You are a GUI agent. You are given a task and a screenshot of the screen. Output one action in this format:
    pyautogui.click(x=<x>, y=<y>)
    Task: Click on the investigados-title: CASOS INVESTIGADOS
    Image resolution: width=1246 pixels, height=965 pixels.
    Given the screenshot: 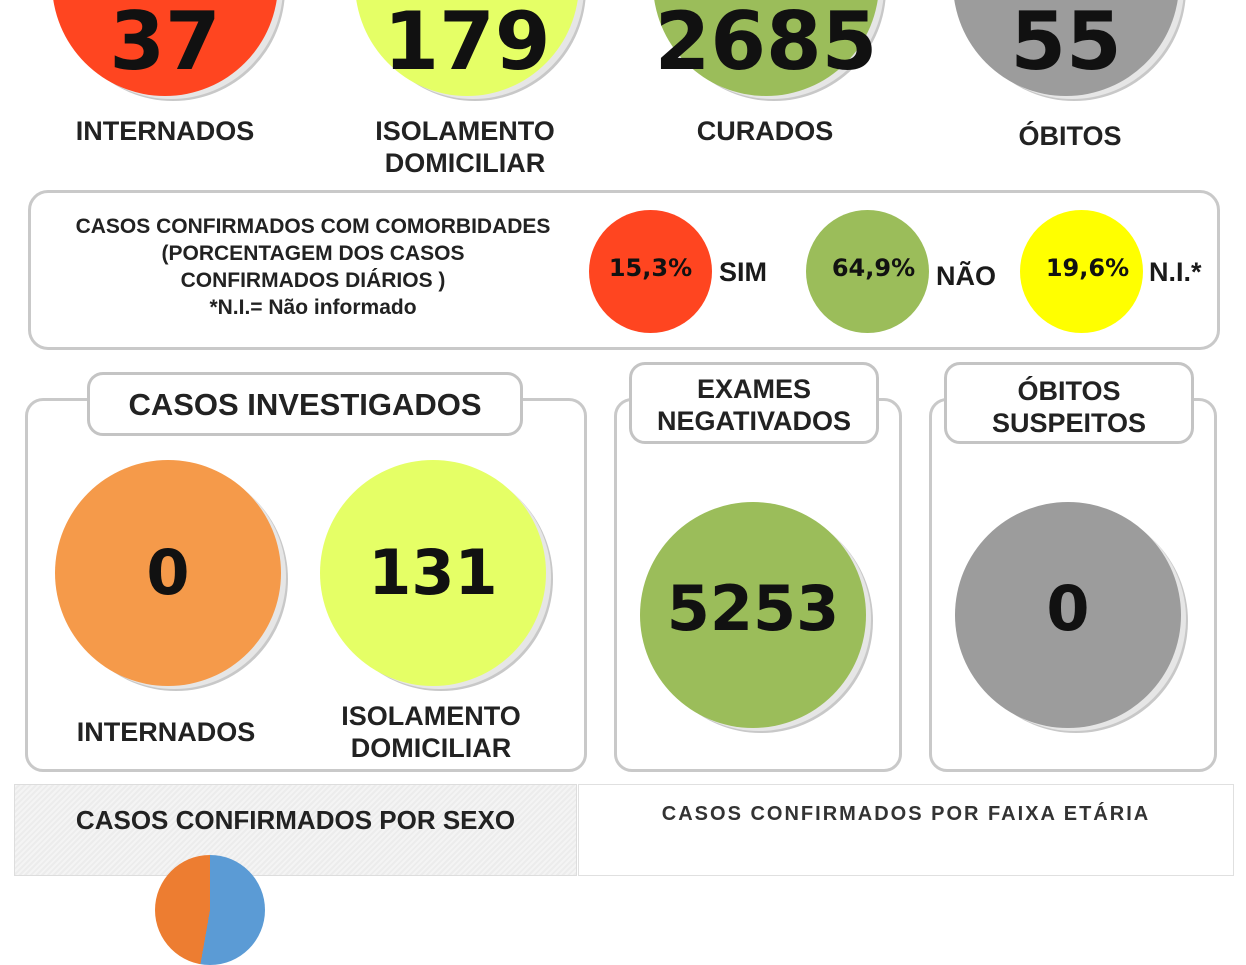 What is the action you would take?
    pyautogui.click(x=305, y=404)
    